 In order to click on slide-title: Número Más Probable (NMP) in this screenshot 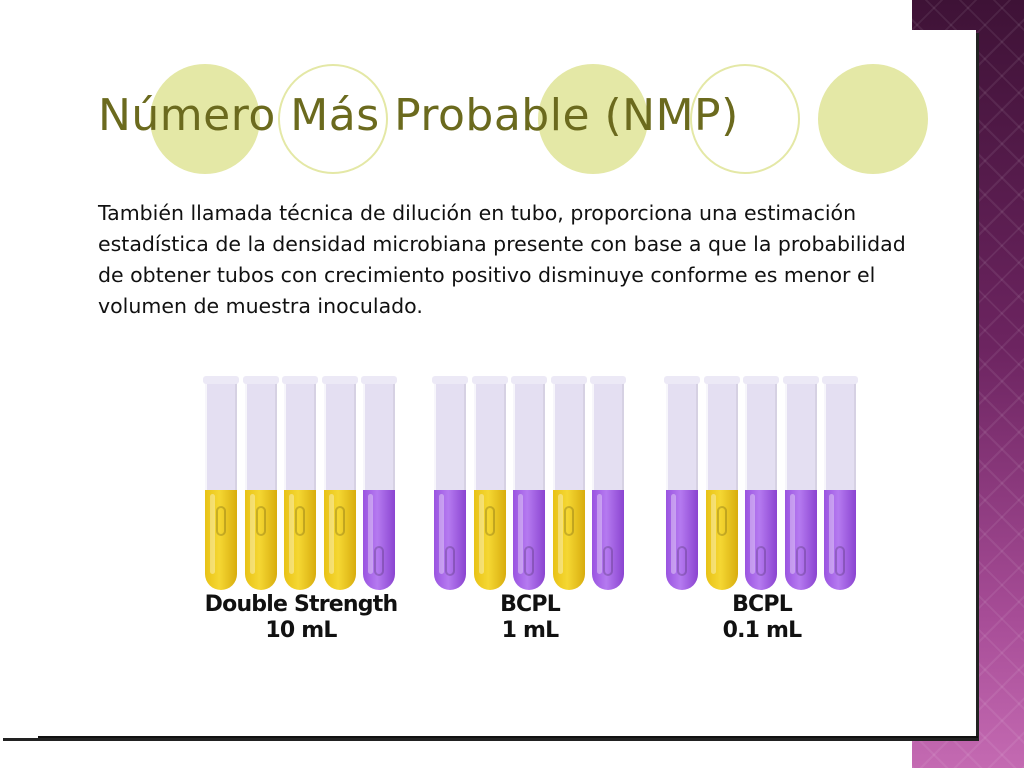, I will do `click(418, 115)`.